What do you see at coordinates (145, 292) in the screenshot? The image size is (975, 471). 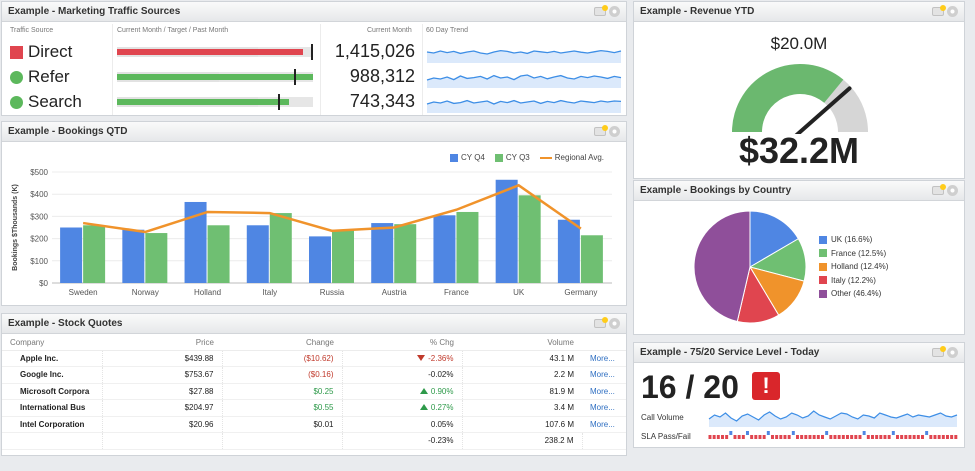 I see `x-tick-label: Norway` at bounding box center [145, 292].